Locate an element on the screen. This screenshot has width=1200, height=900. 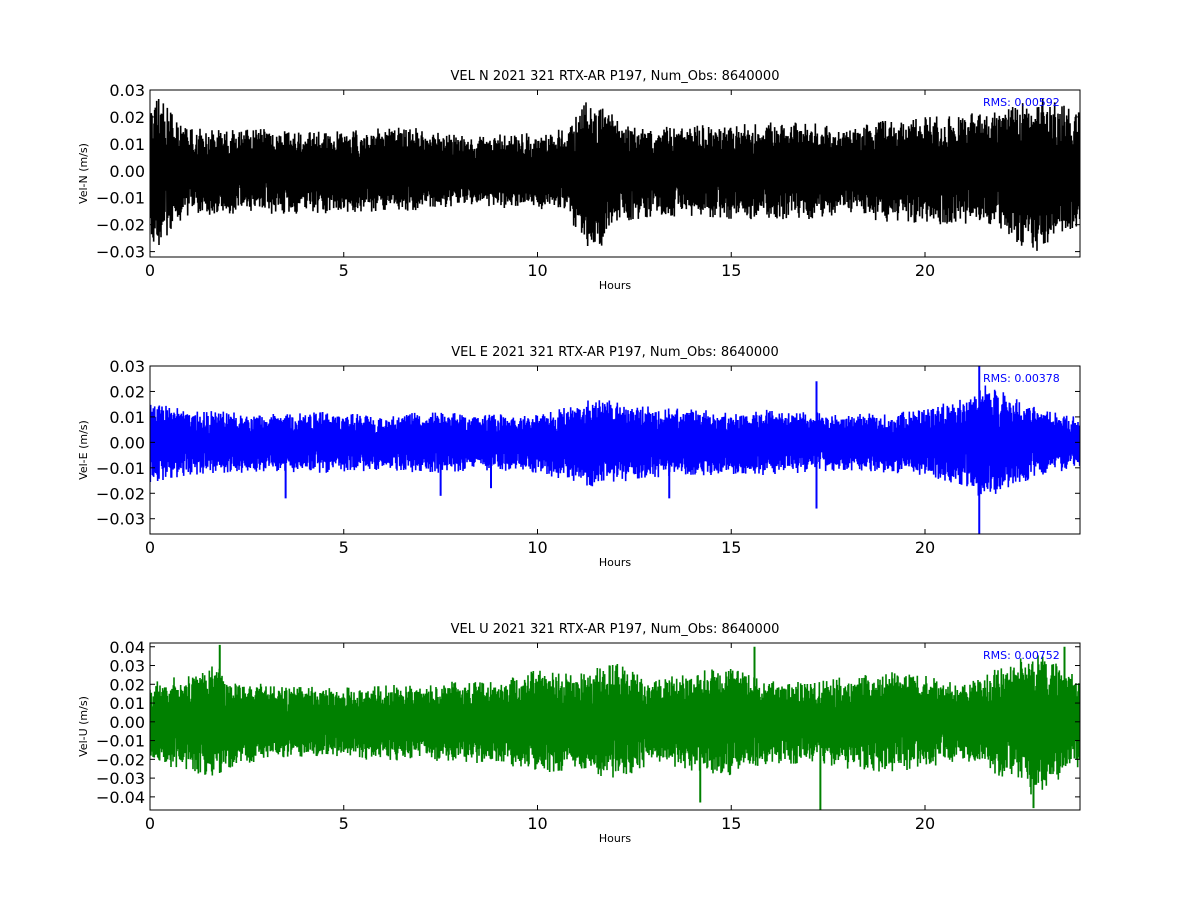
y-tick-label: −0.04 is located at coordinates (120, 797).